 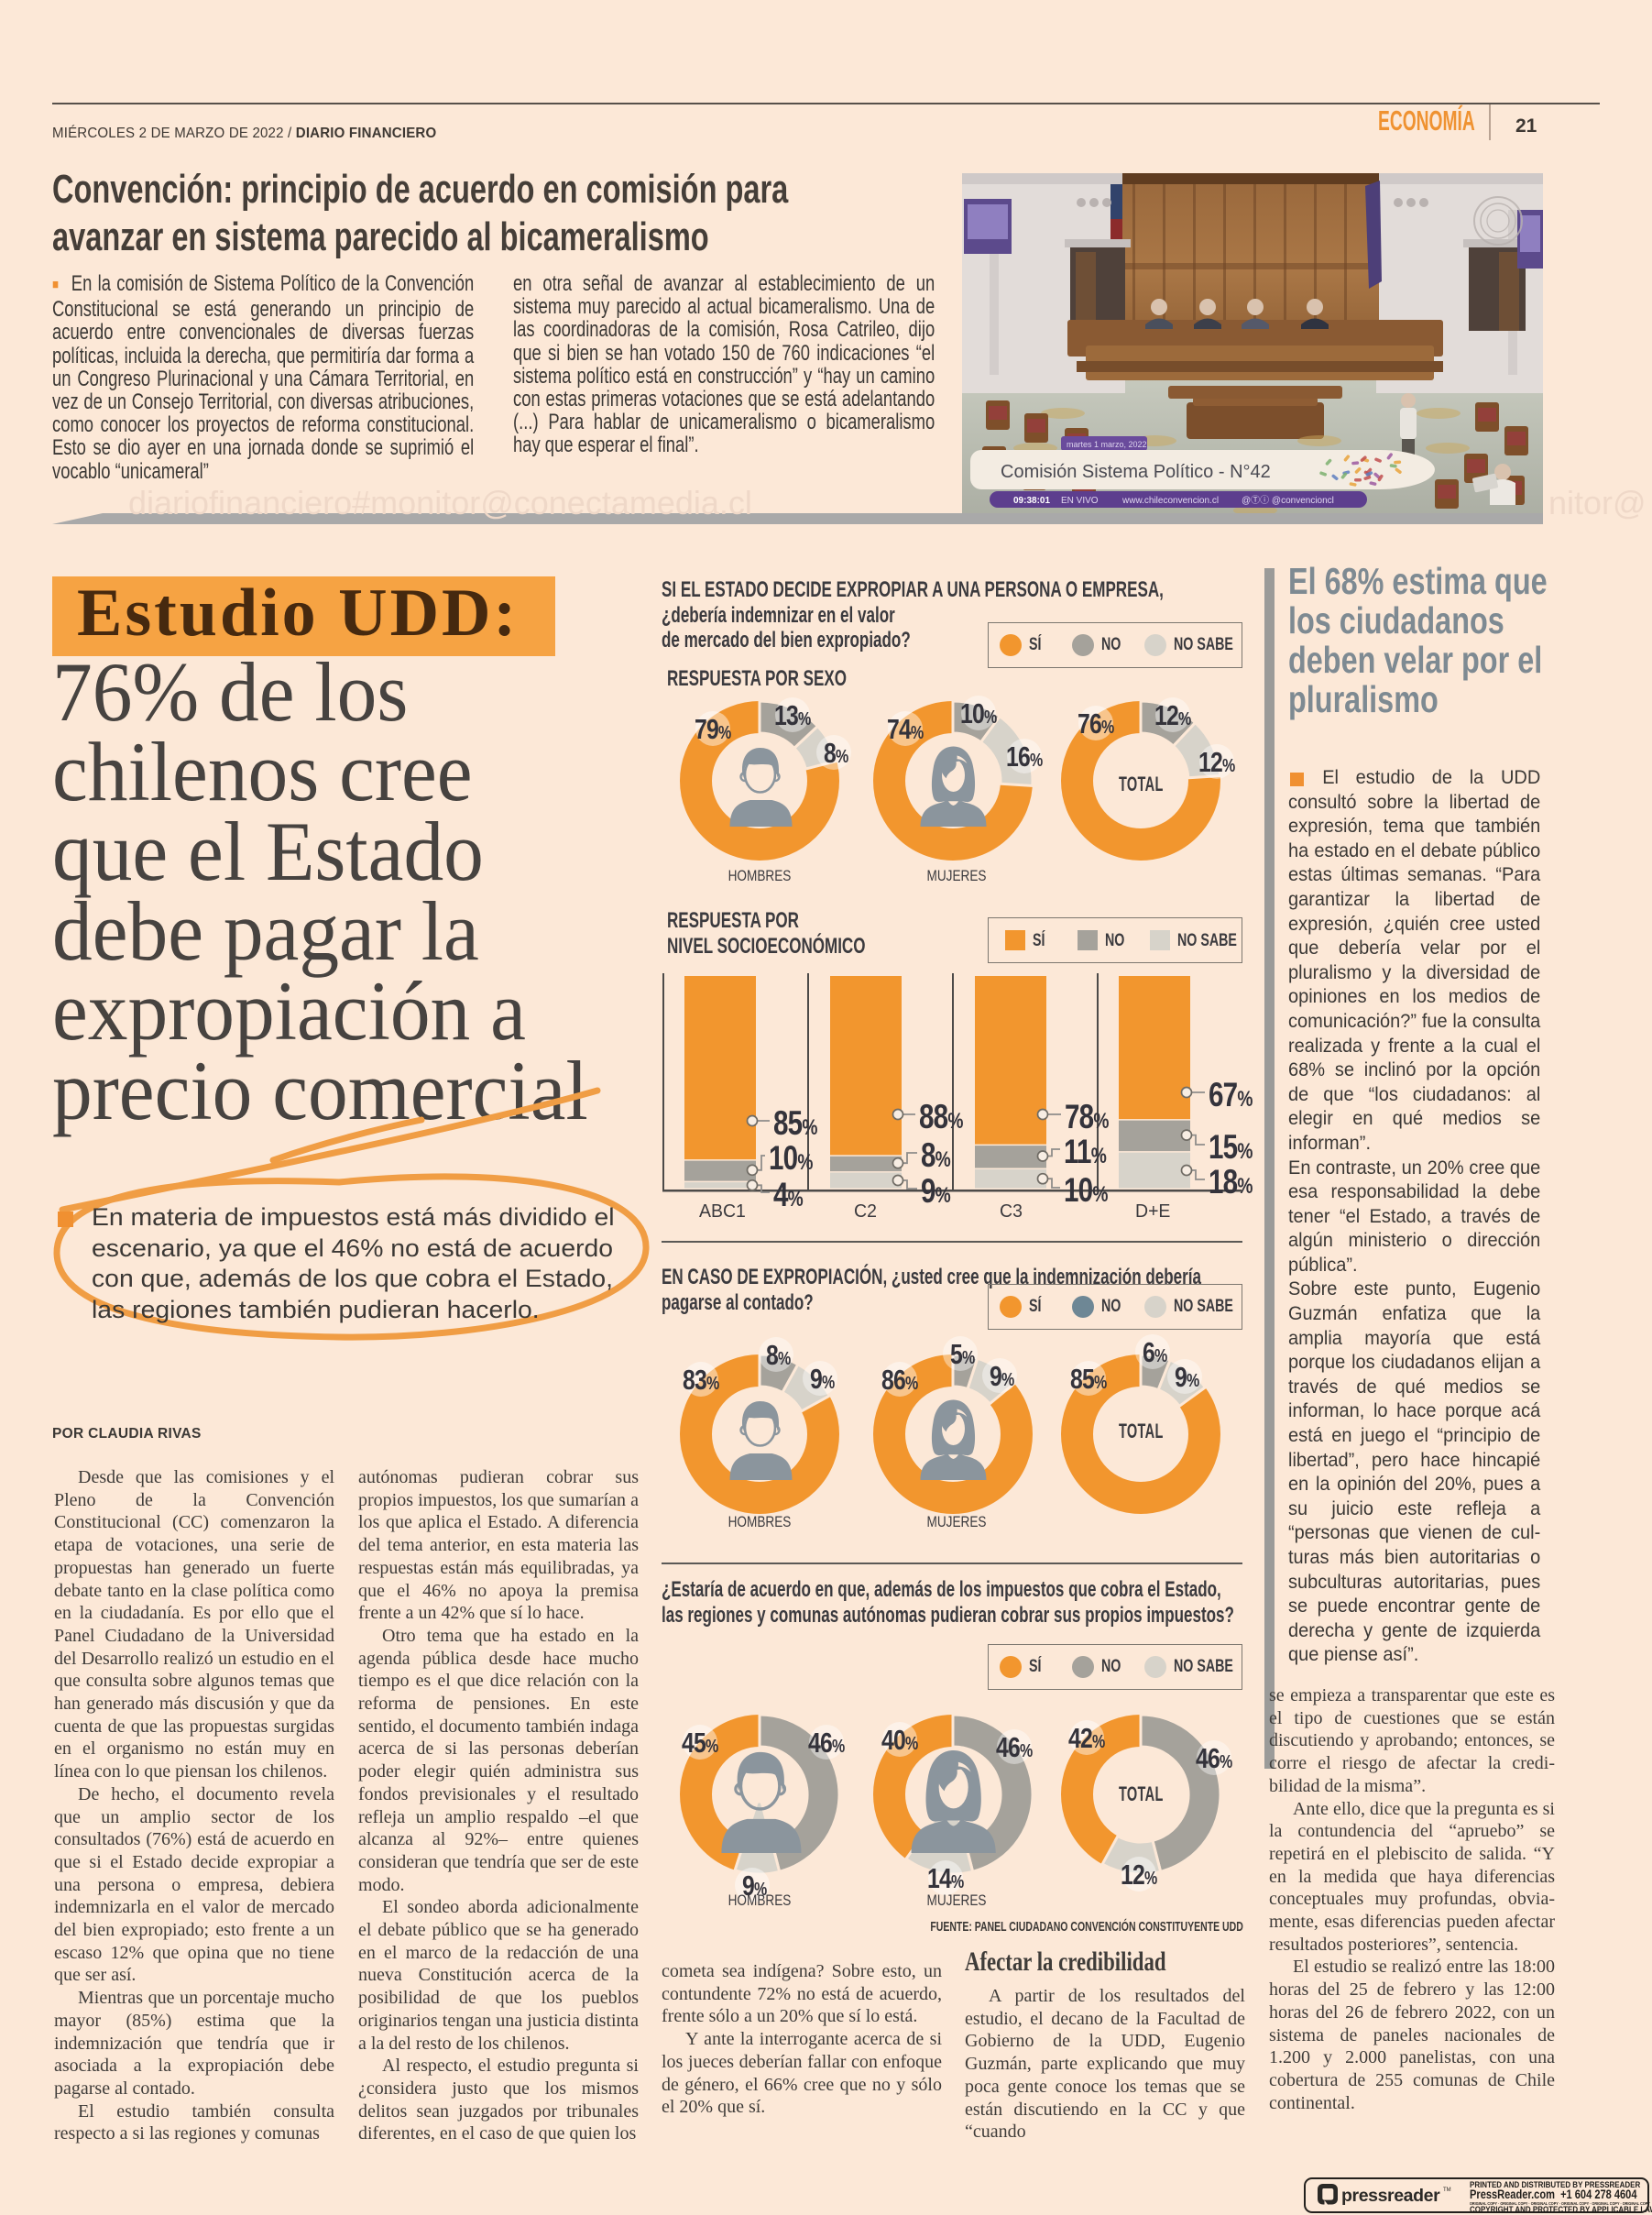 I want to click on svg-text: TM, so click(x=1447, y=2190).